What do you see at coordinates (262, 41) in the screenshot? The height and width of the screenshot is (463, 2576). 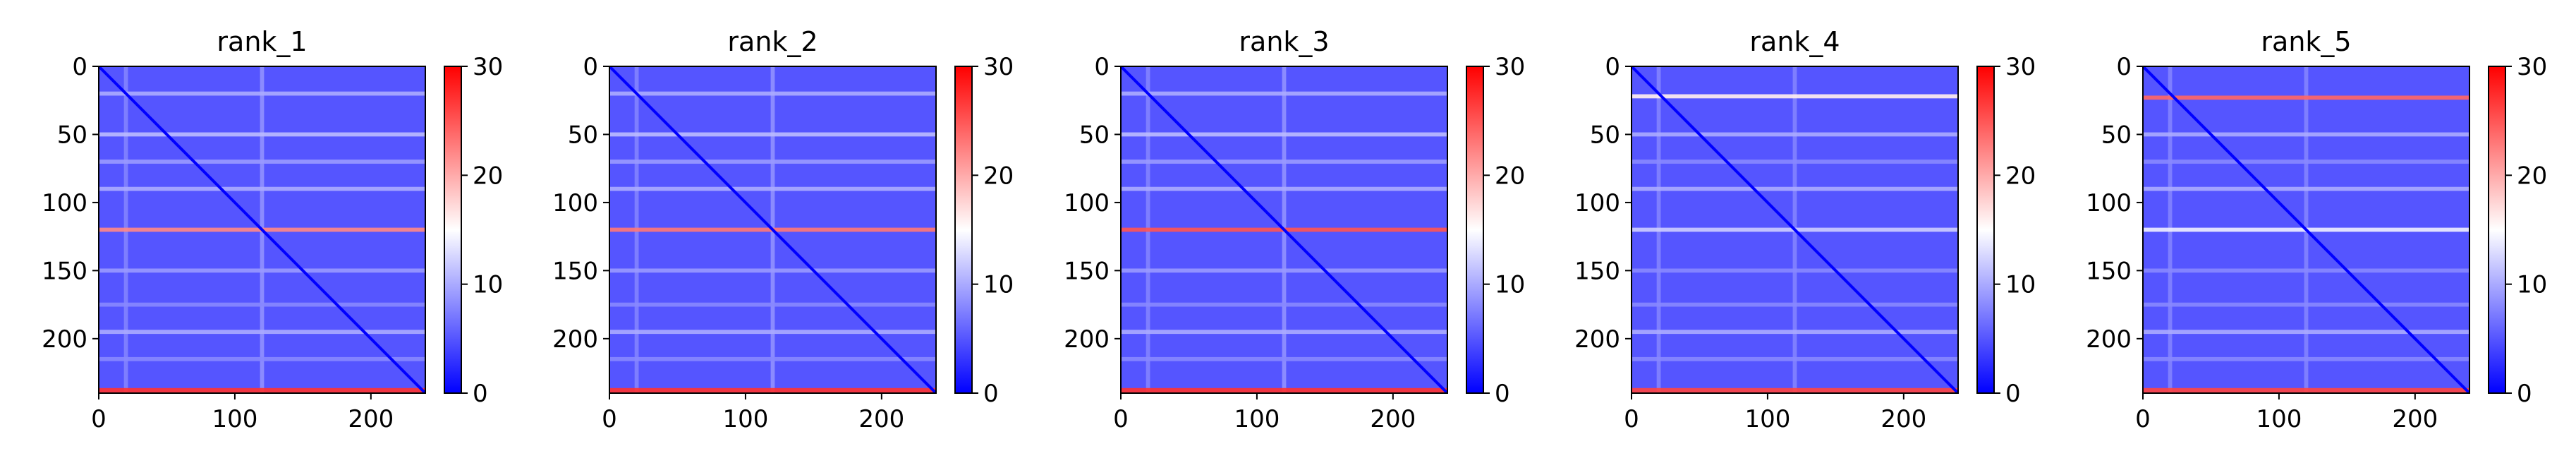 I see `panel-title: rank_1` at bounding box center [262, 41].